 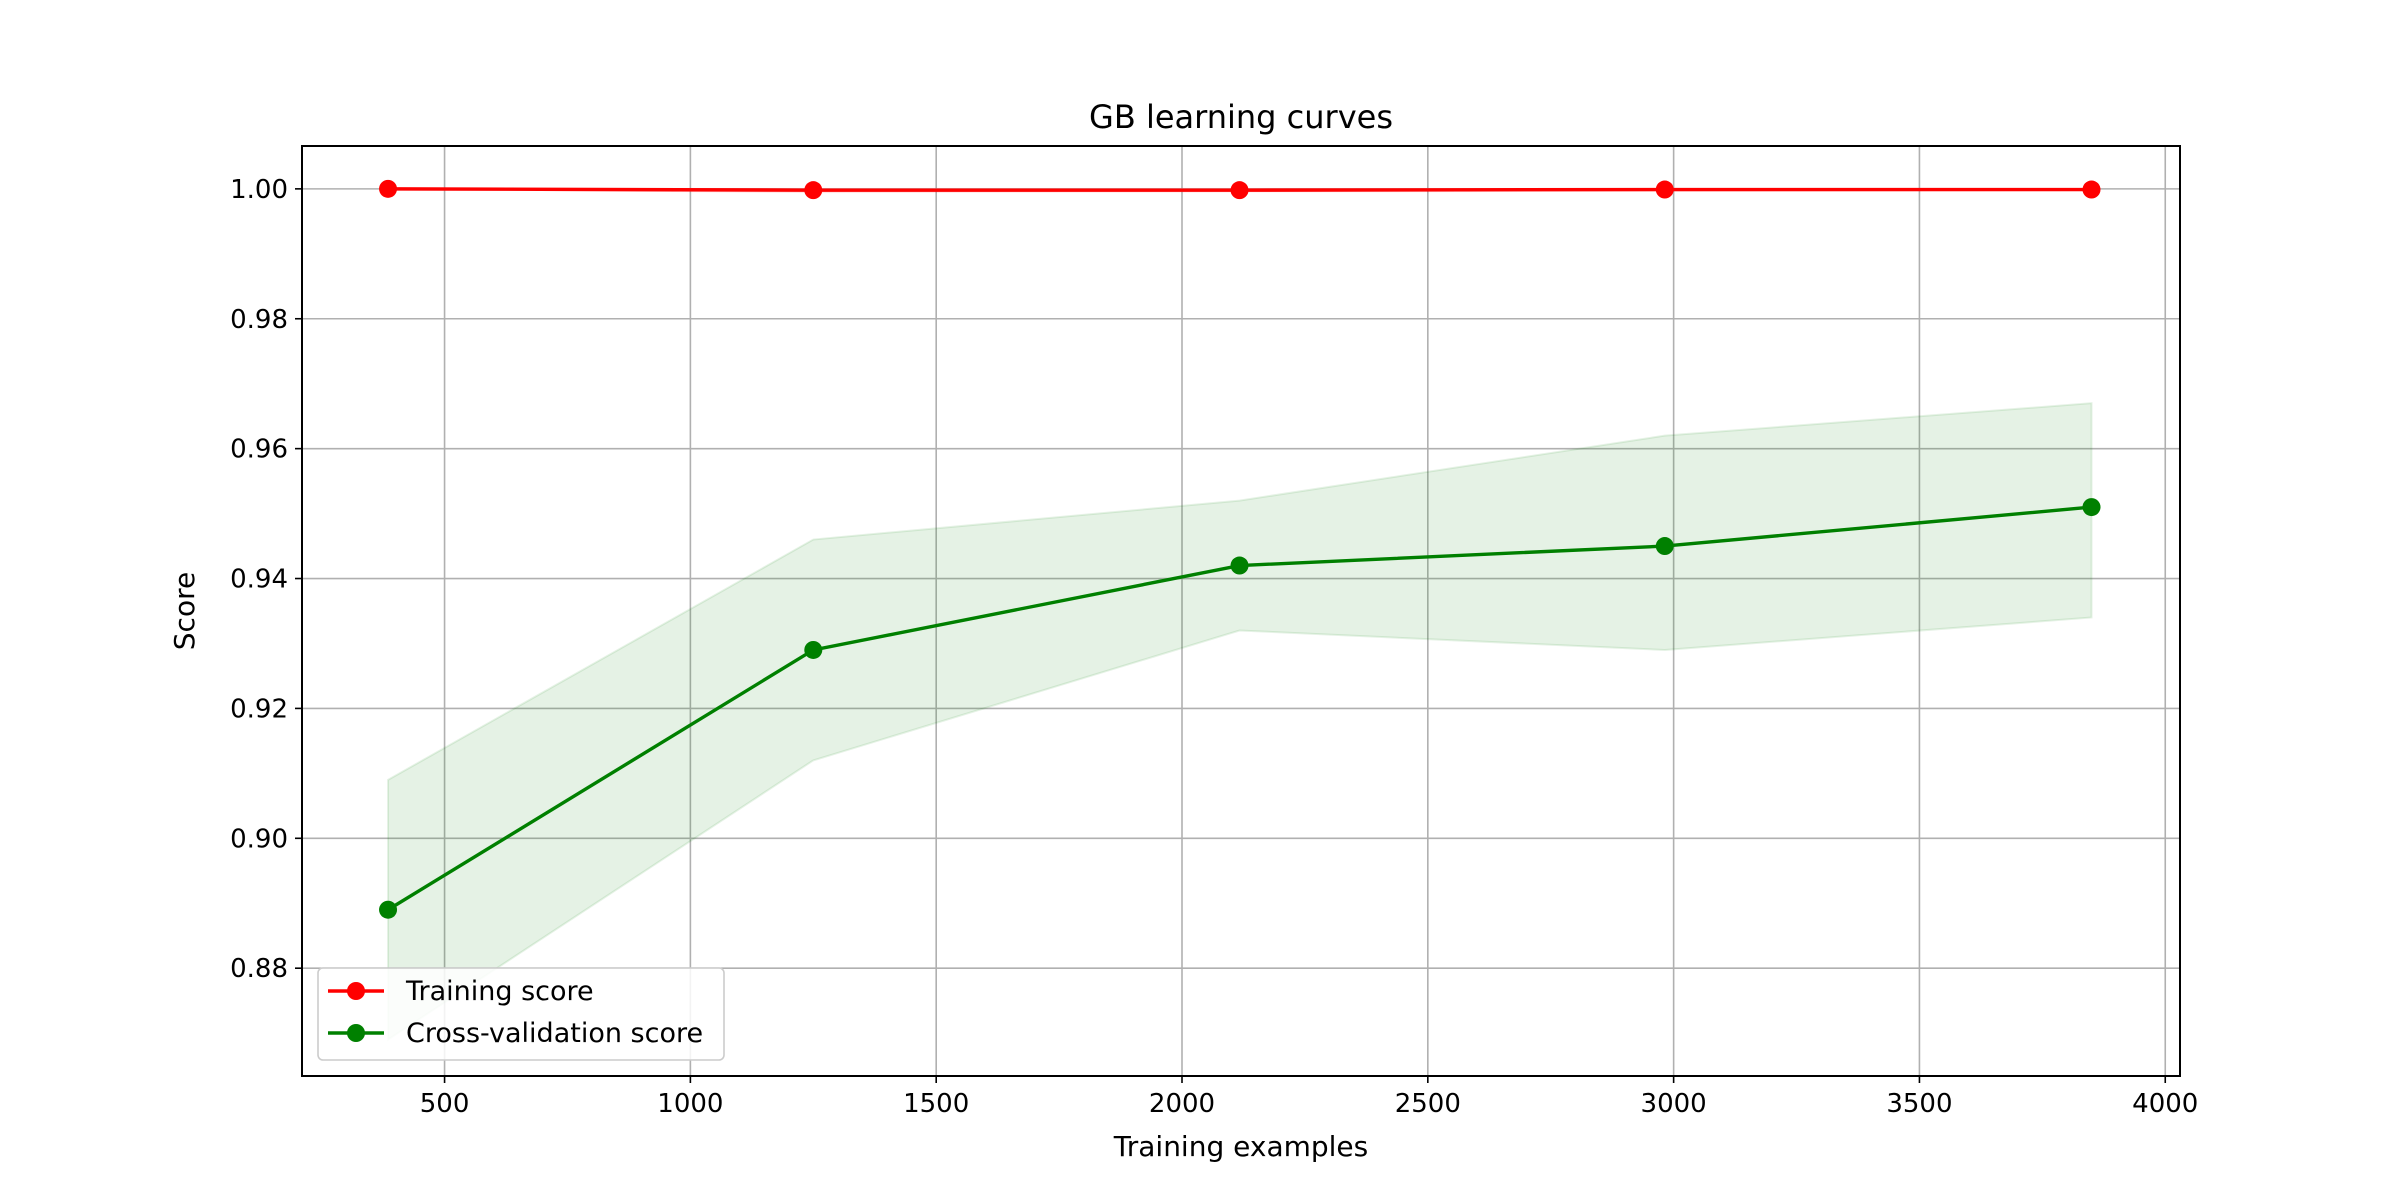 I want to click on x-tick-label: 2500, so click(x=1428, y=1104).